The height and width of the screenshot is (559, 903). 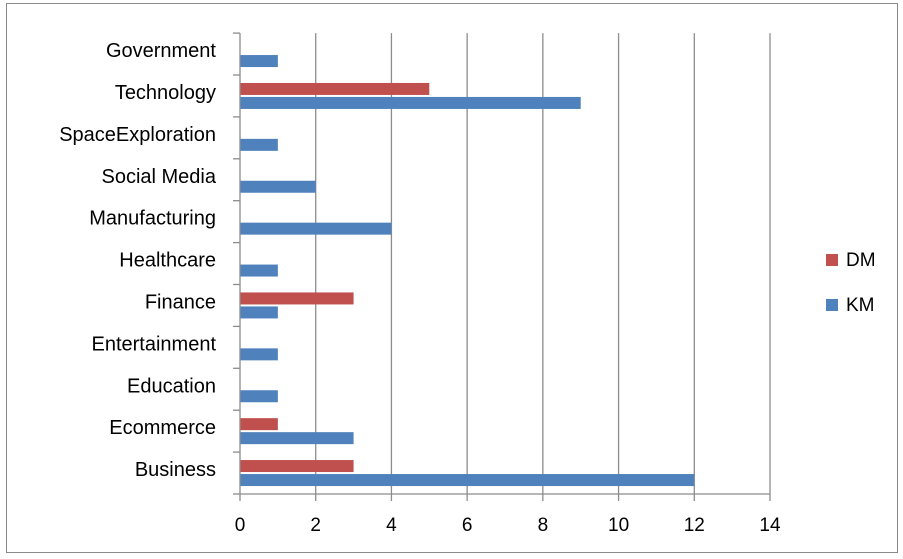 I want to click on category-label: Social Media, so click(x=158, y=177).